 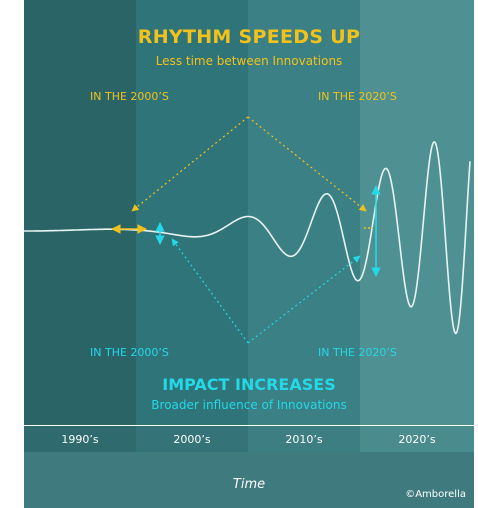 What do you see at coordinates (210, 291) in the screenshot?
I see `impact-pointer-left` at bounding box center [210, 291].